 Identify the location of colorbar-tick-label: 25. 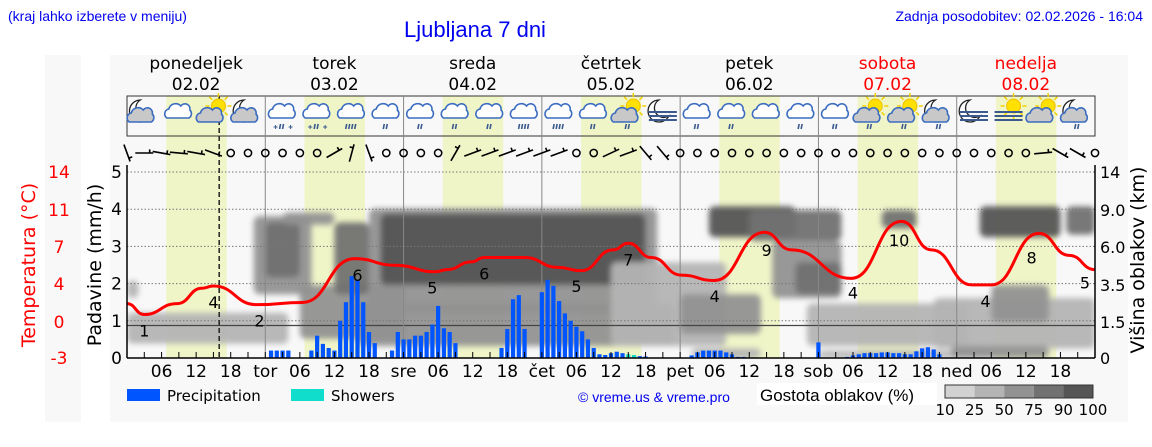
(974, 410).